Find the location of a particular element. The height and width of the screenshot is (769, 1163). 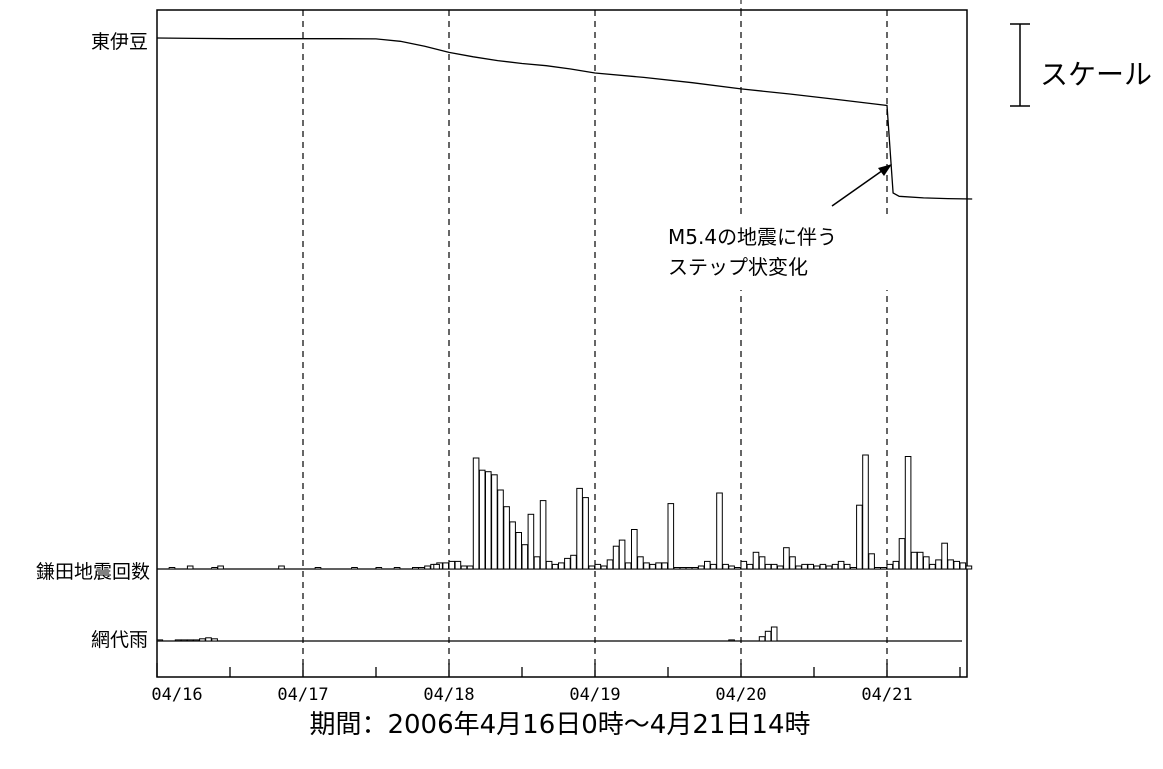

x-tick-label: 04/18 is located at coordinates (448, 695).